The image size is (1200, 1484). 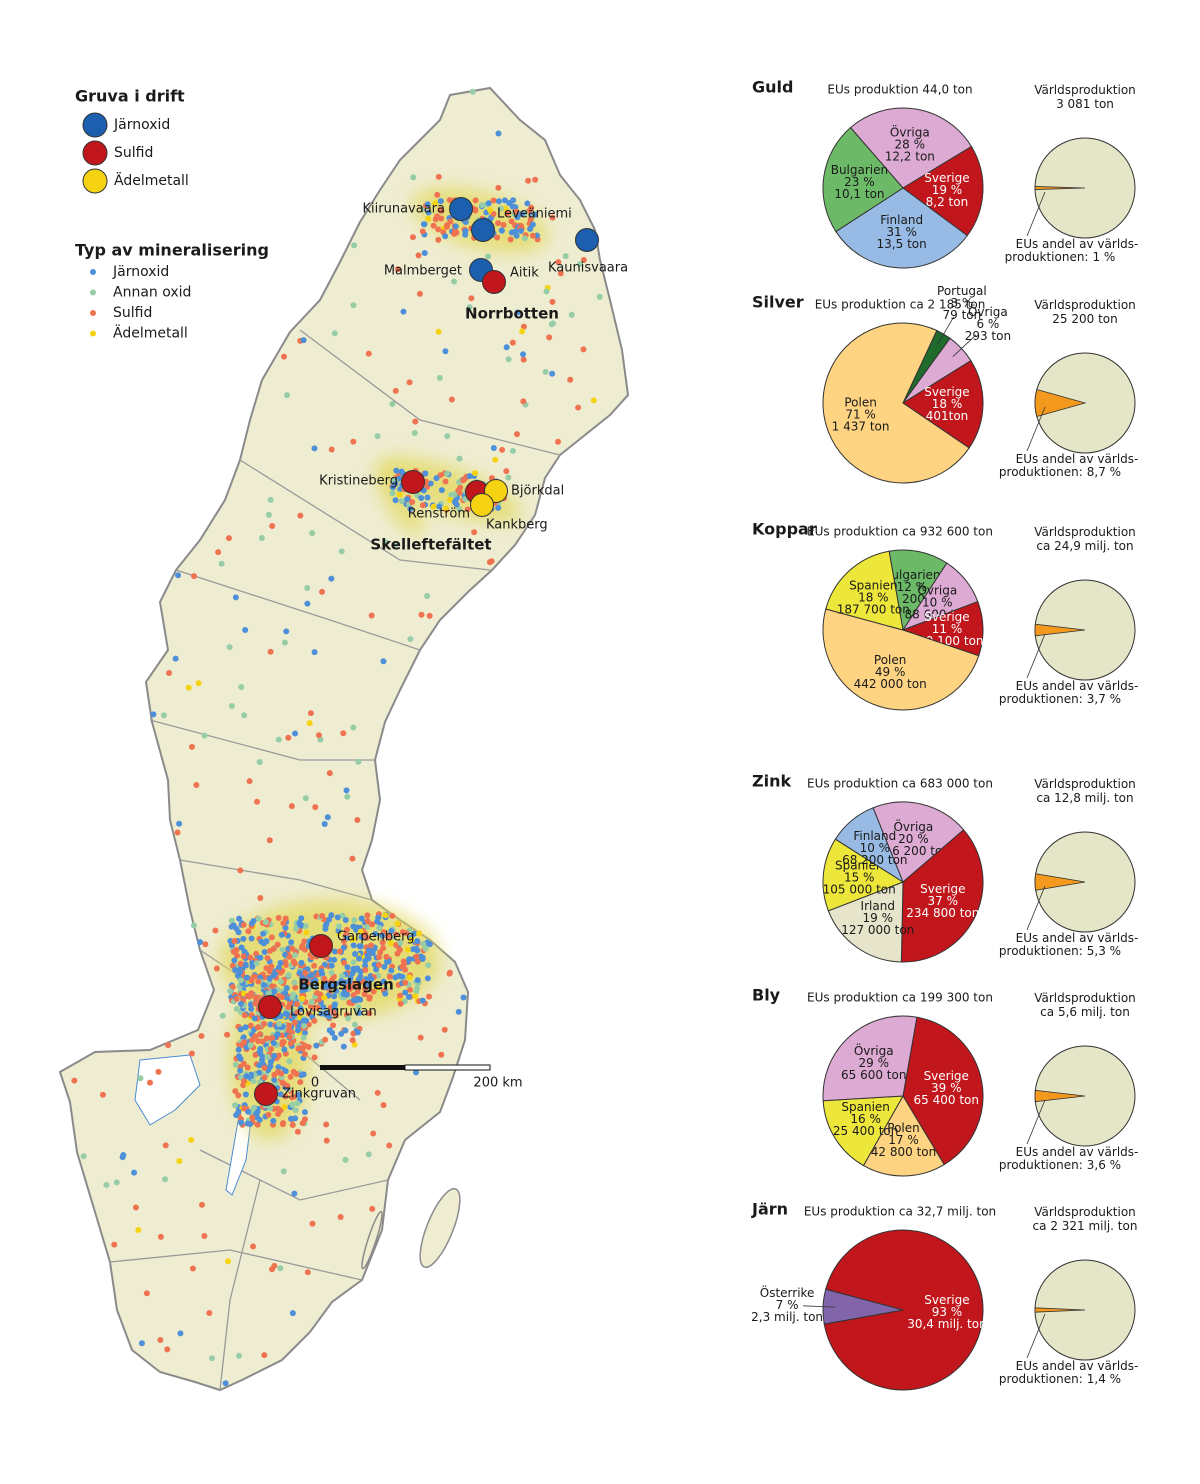 I want to click on mine-label: Aitik, so click(x=524, y=273).